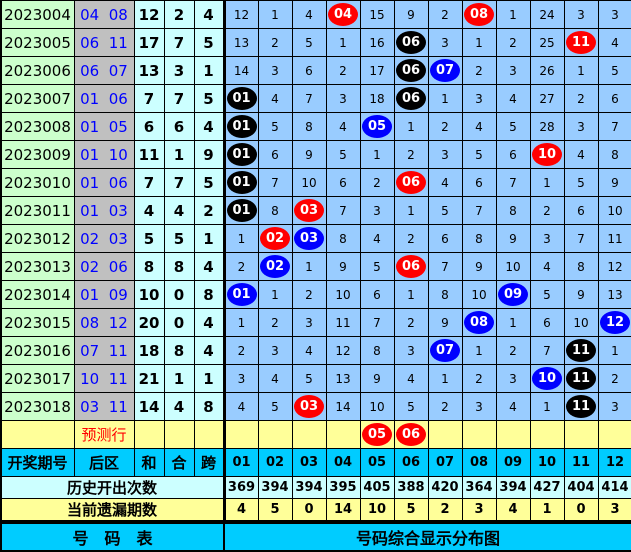 The image size is (631, 552). I want to click on grid-cell: 05, so click(377, 434).